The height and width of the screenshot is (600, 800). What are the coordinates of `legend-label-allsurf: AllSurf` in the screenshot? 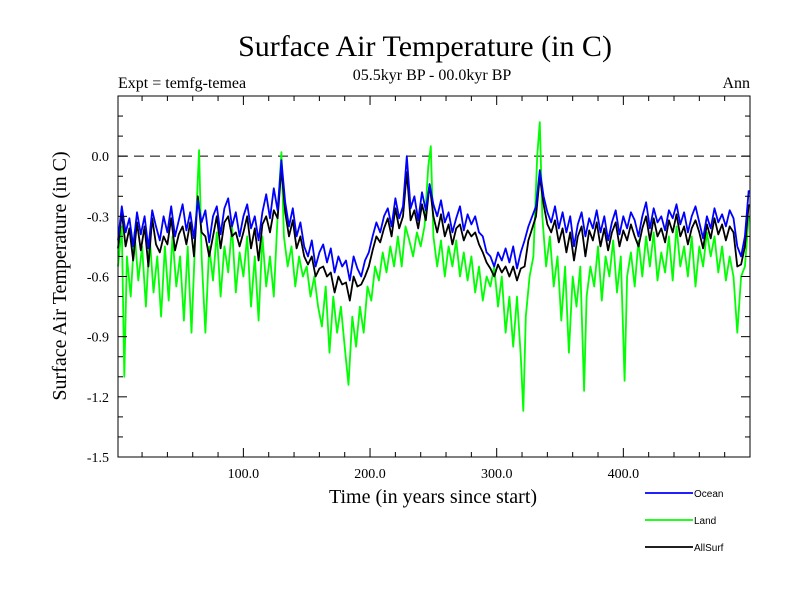 It's located at (709, 548).